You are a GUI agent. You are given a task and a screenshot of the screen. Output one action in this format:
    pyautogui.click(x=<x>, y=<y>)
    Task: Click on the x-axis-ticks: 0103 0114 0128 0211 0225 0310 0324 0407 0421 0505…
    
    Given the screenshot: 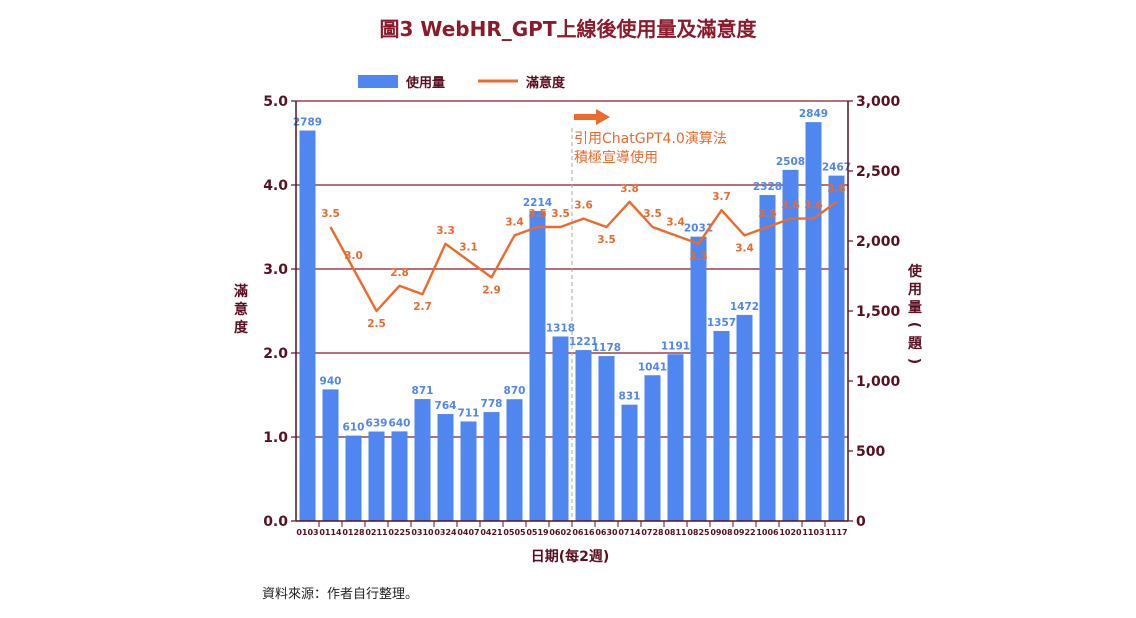 What is the action you would take?
    pyautogui.click(x=572, y=529)
    